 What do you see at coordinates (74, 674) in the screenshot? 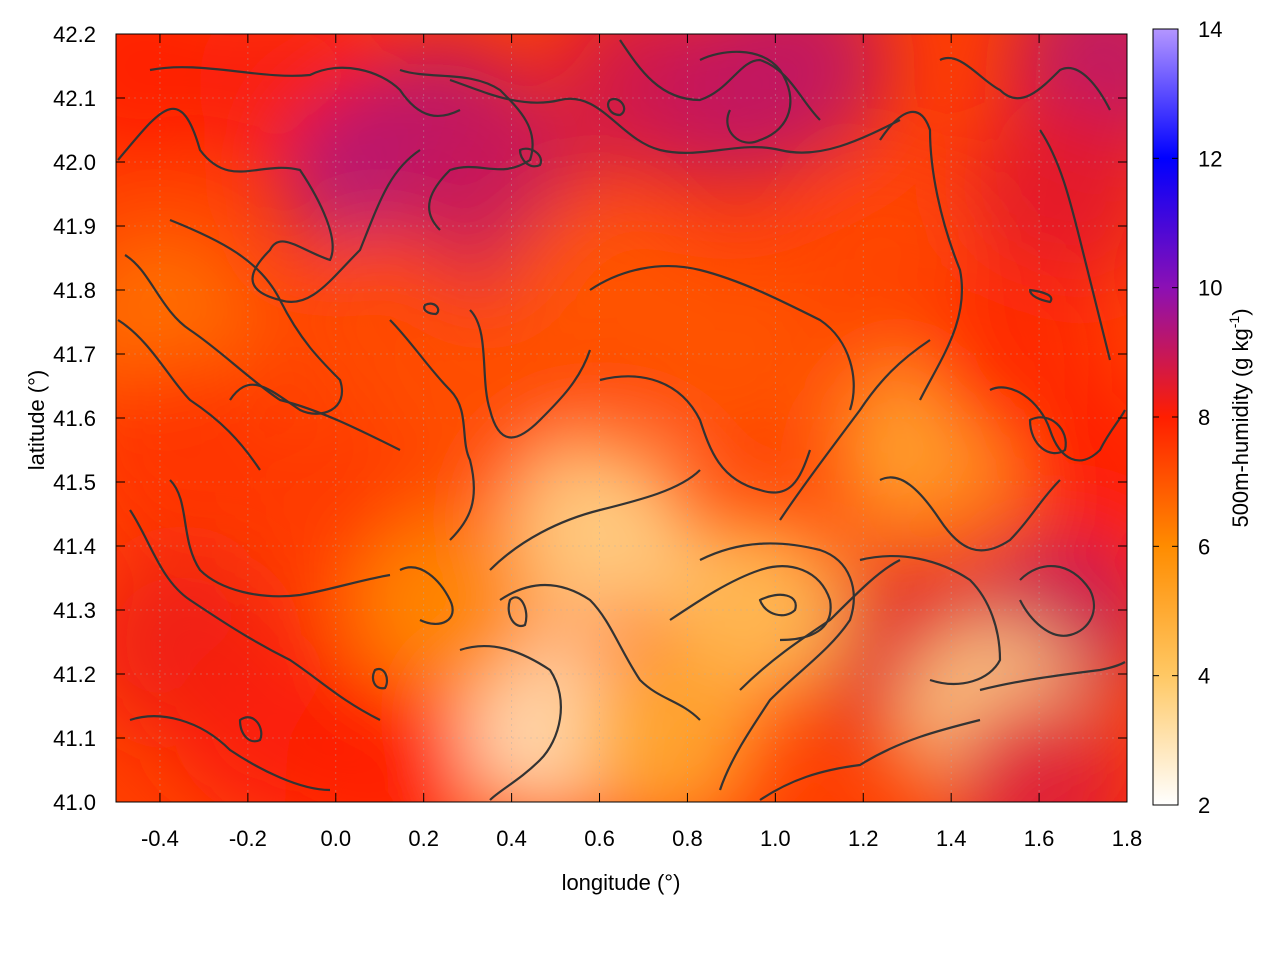
I see `y-tick-label: 41.2` at bounding box center [74, 674].